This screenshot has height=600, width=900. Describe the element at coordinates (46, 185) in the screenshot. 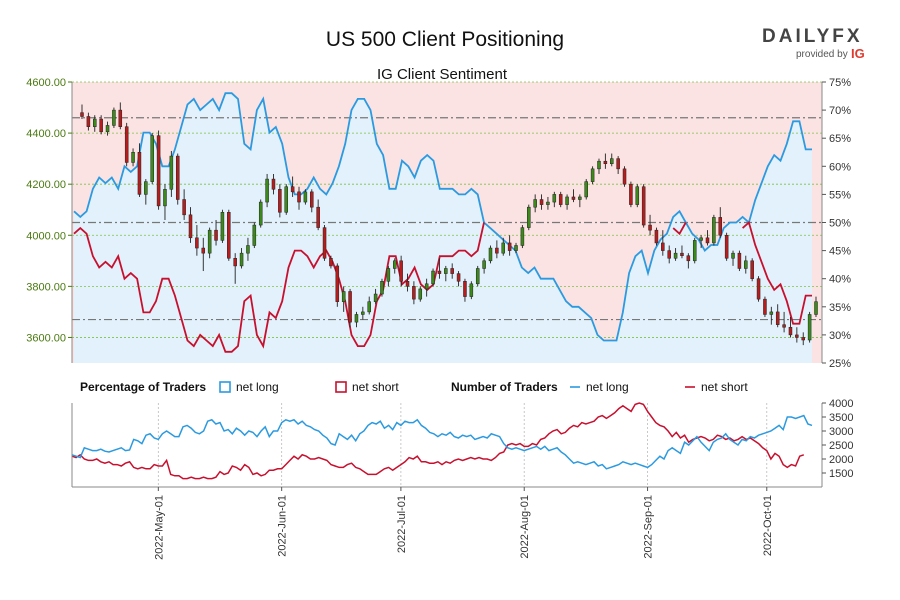

I see `price-tick-label-3: 4200.00` at that location.